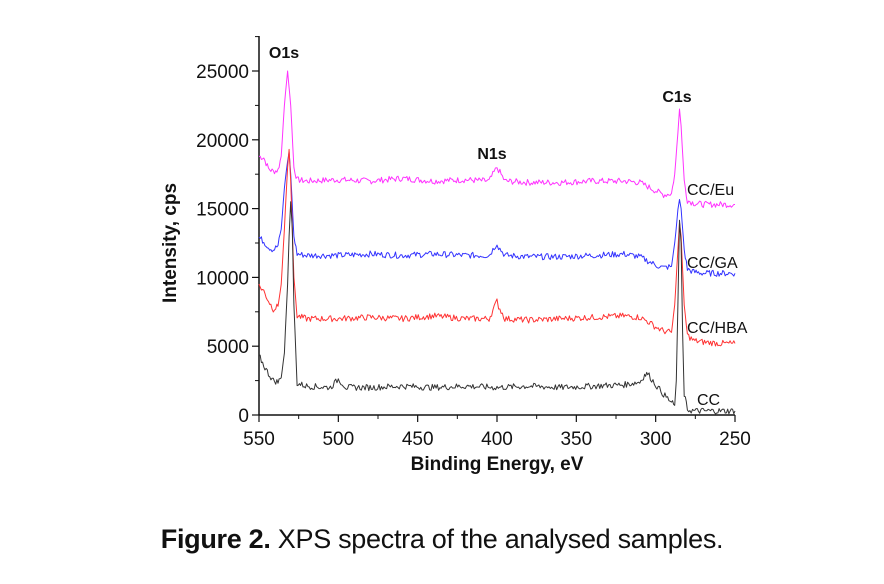 The image size is (884, 584). I want to click on y-tick-label: 0, so click(243, 416).